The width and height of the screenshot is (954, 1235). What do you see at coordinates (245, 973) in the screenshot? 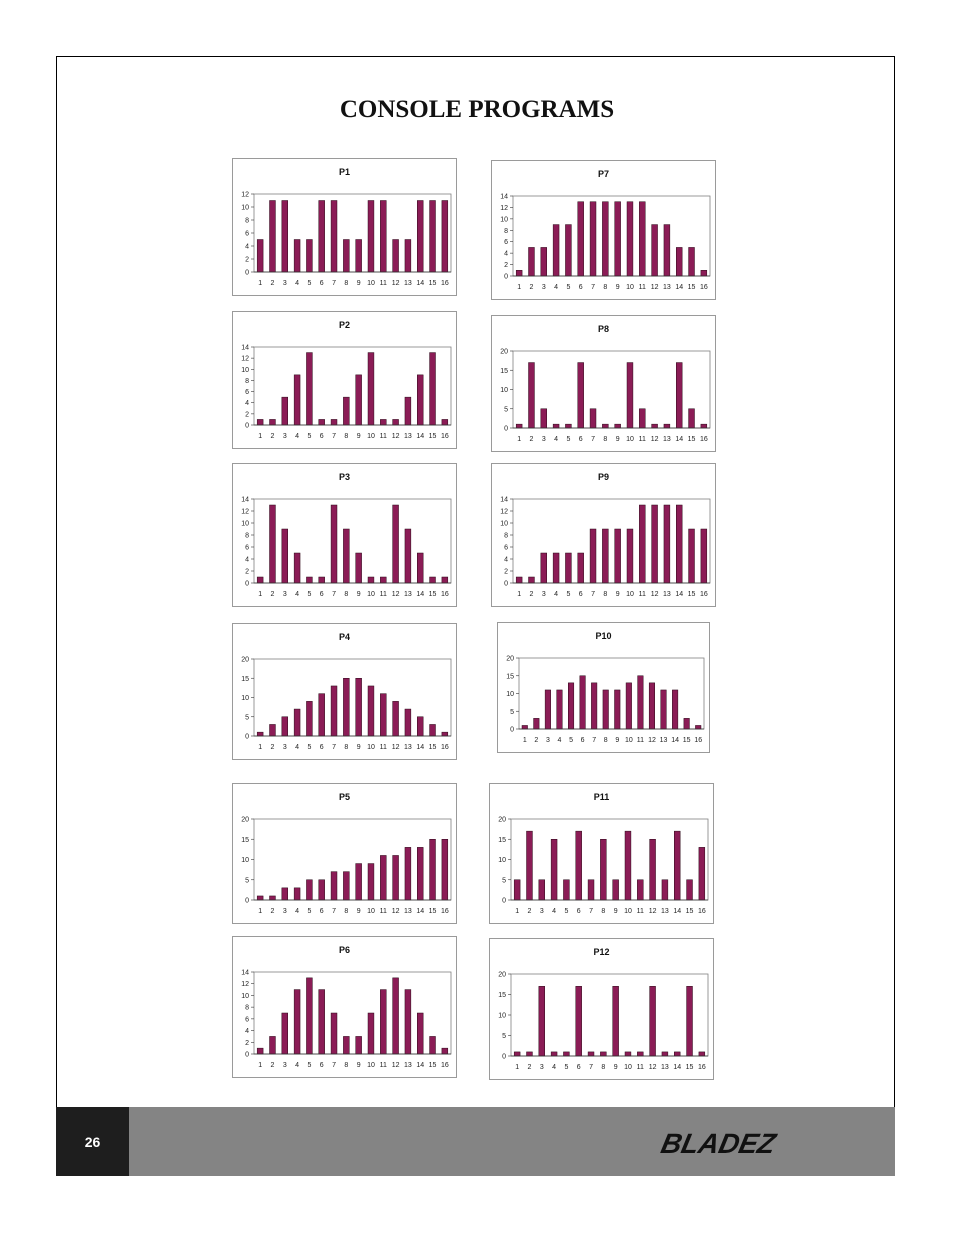
I see `y-tick-label: 14` at bounding box center [245, 973].